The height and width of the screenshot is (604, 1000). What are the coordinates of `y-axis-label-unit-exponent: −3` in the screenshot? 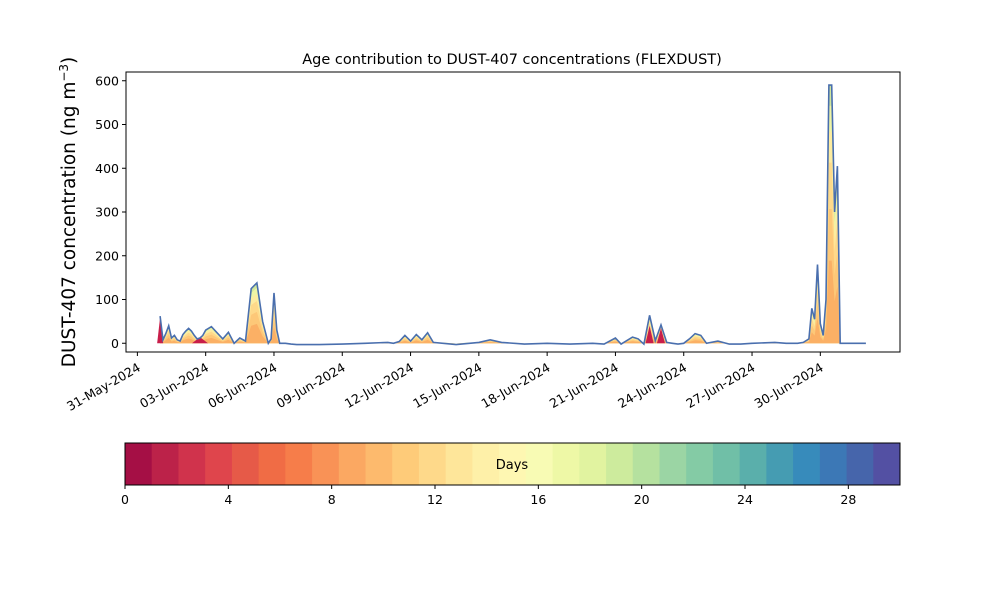 It's located at (64, 73).